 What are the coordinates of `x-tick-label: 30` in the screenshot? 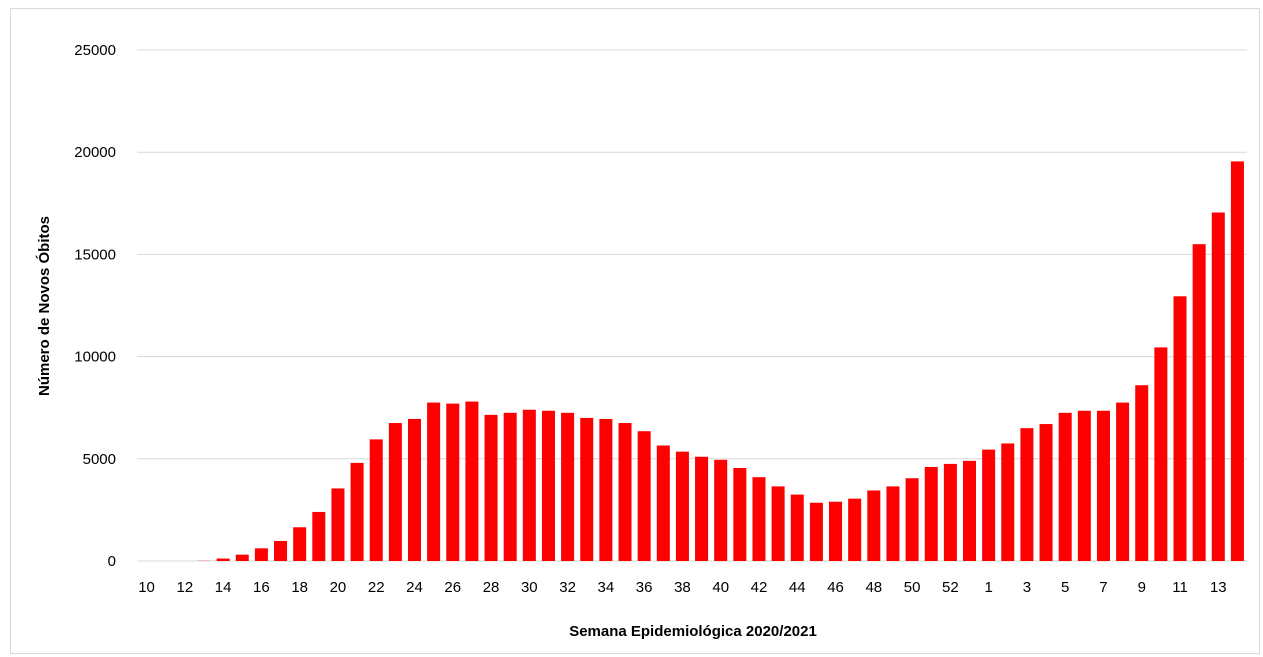 It's located at (529, 587).